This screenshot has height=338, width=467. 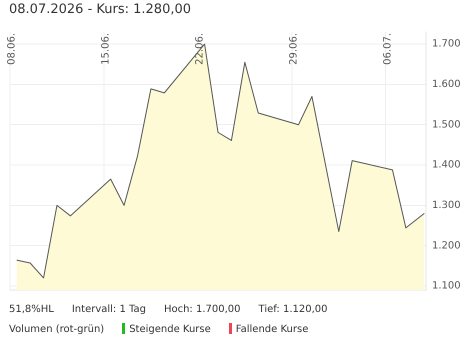 I want to click on text: Fallende Kurse, so click(x=272, y=329).